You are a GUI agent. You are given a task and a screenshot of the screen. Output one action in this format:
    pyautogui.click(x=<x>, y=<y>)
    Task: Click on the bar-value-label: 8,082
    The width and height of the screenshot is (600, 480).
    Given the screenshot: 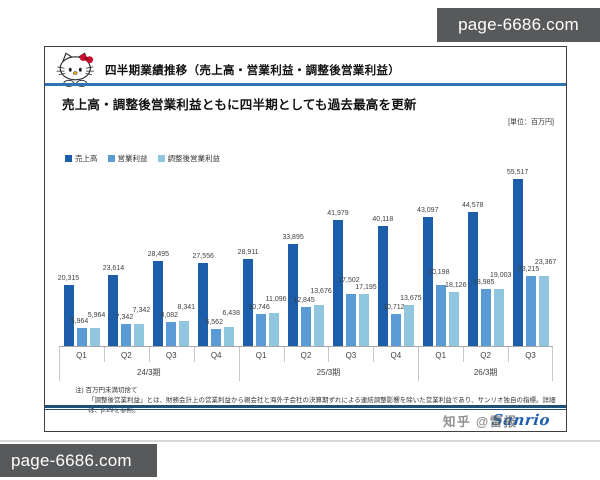 What is the action you would take?
    pyautogui.click(x=169, y=315)
    